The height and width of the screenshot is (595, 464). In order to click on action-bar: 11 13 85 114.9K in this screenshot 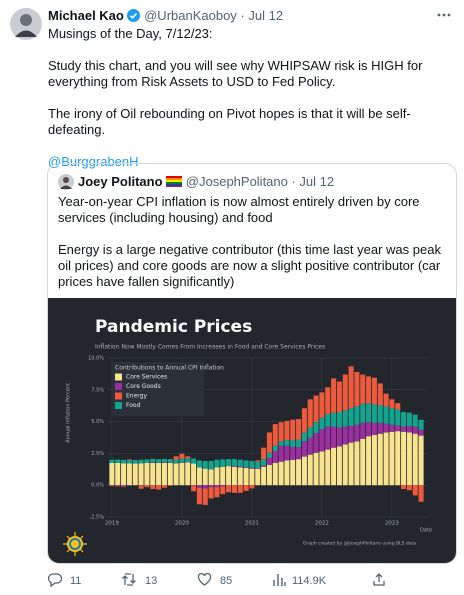, I will do `click(232, 581)`.